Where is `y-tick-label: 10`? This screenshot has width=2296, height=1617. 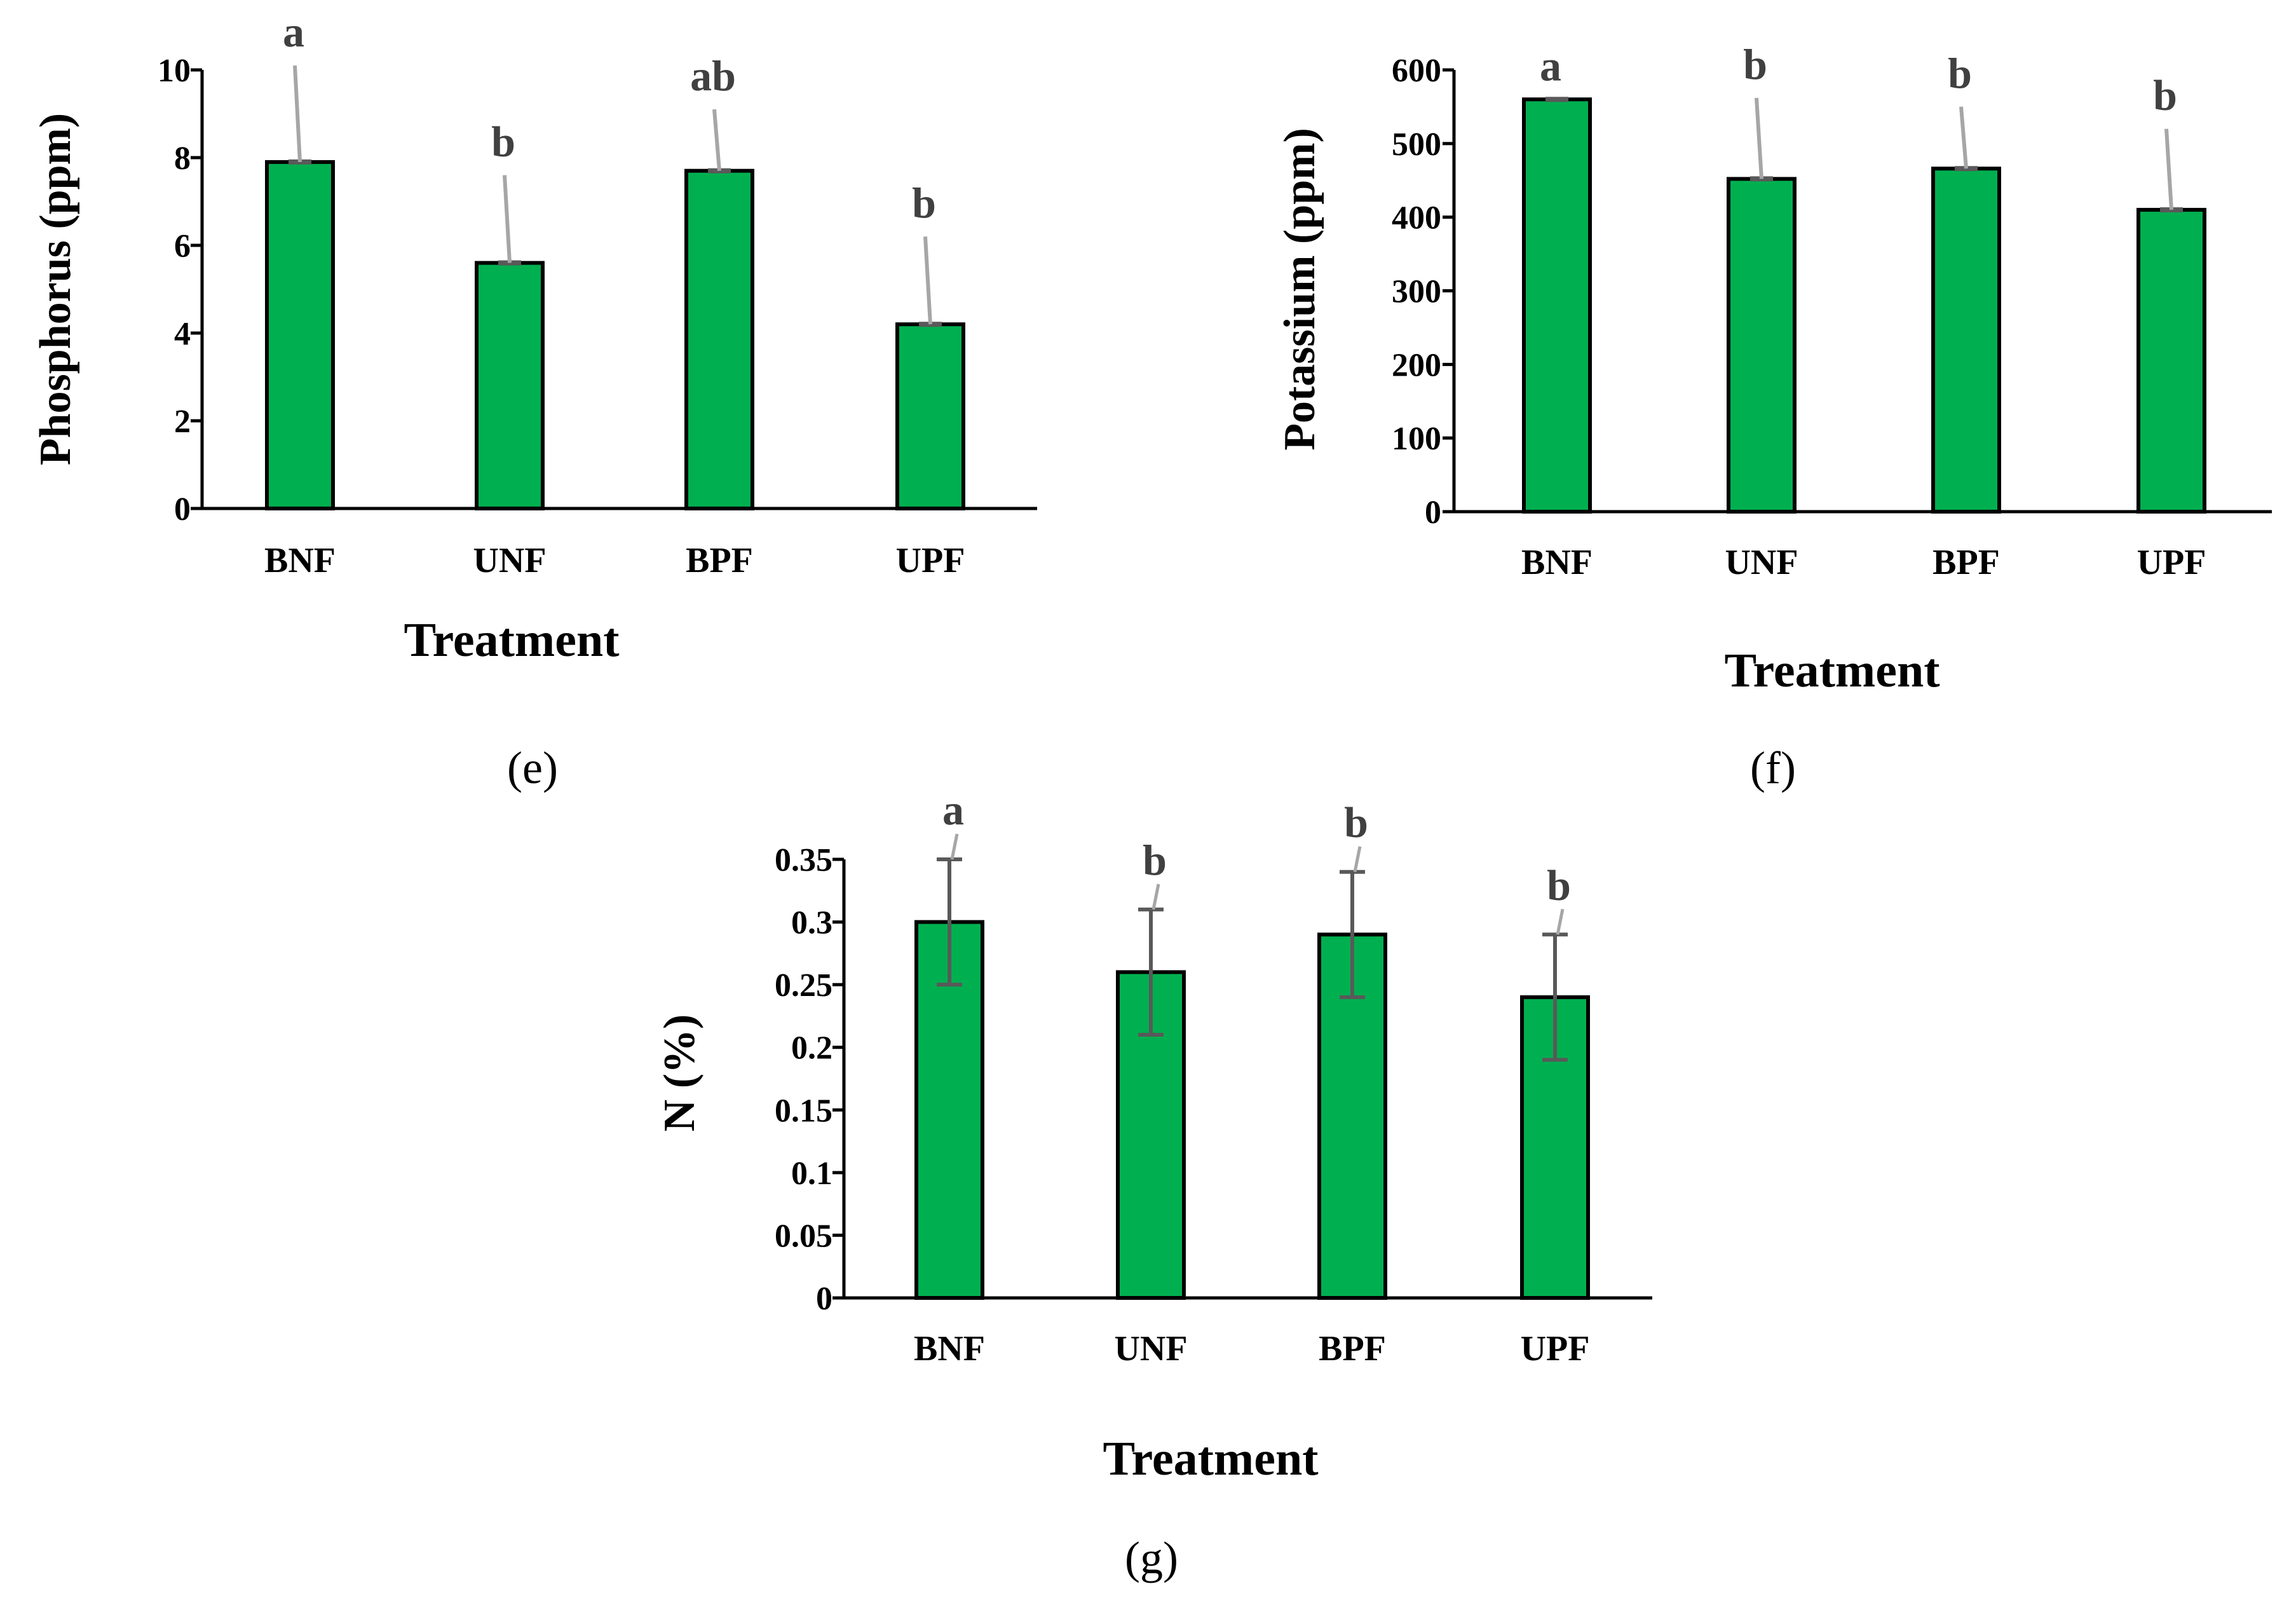 y-tick-label: 10 is located at coordinates (174, 71).